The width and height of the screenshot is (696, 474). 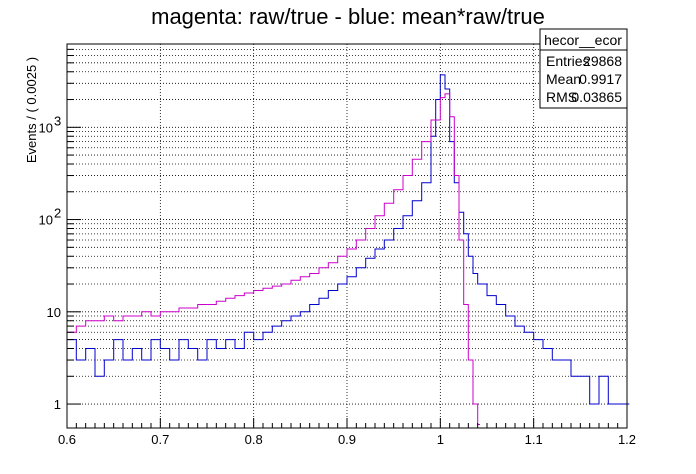 I want to click on stats-entries-label: Entries, so click(x=568, y=61).